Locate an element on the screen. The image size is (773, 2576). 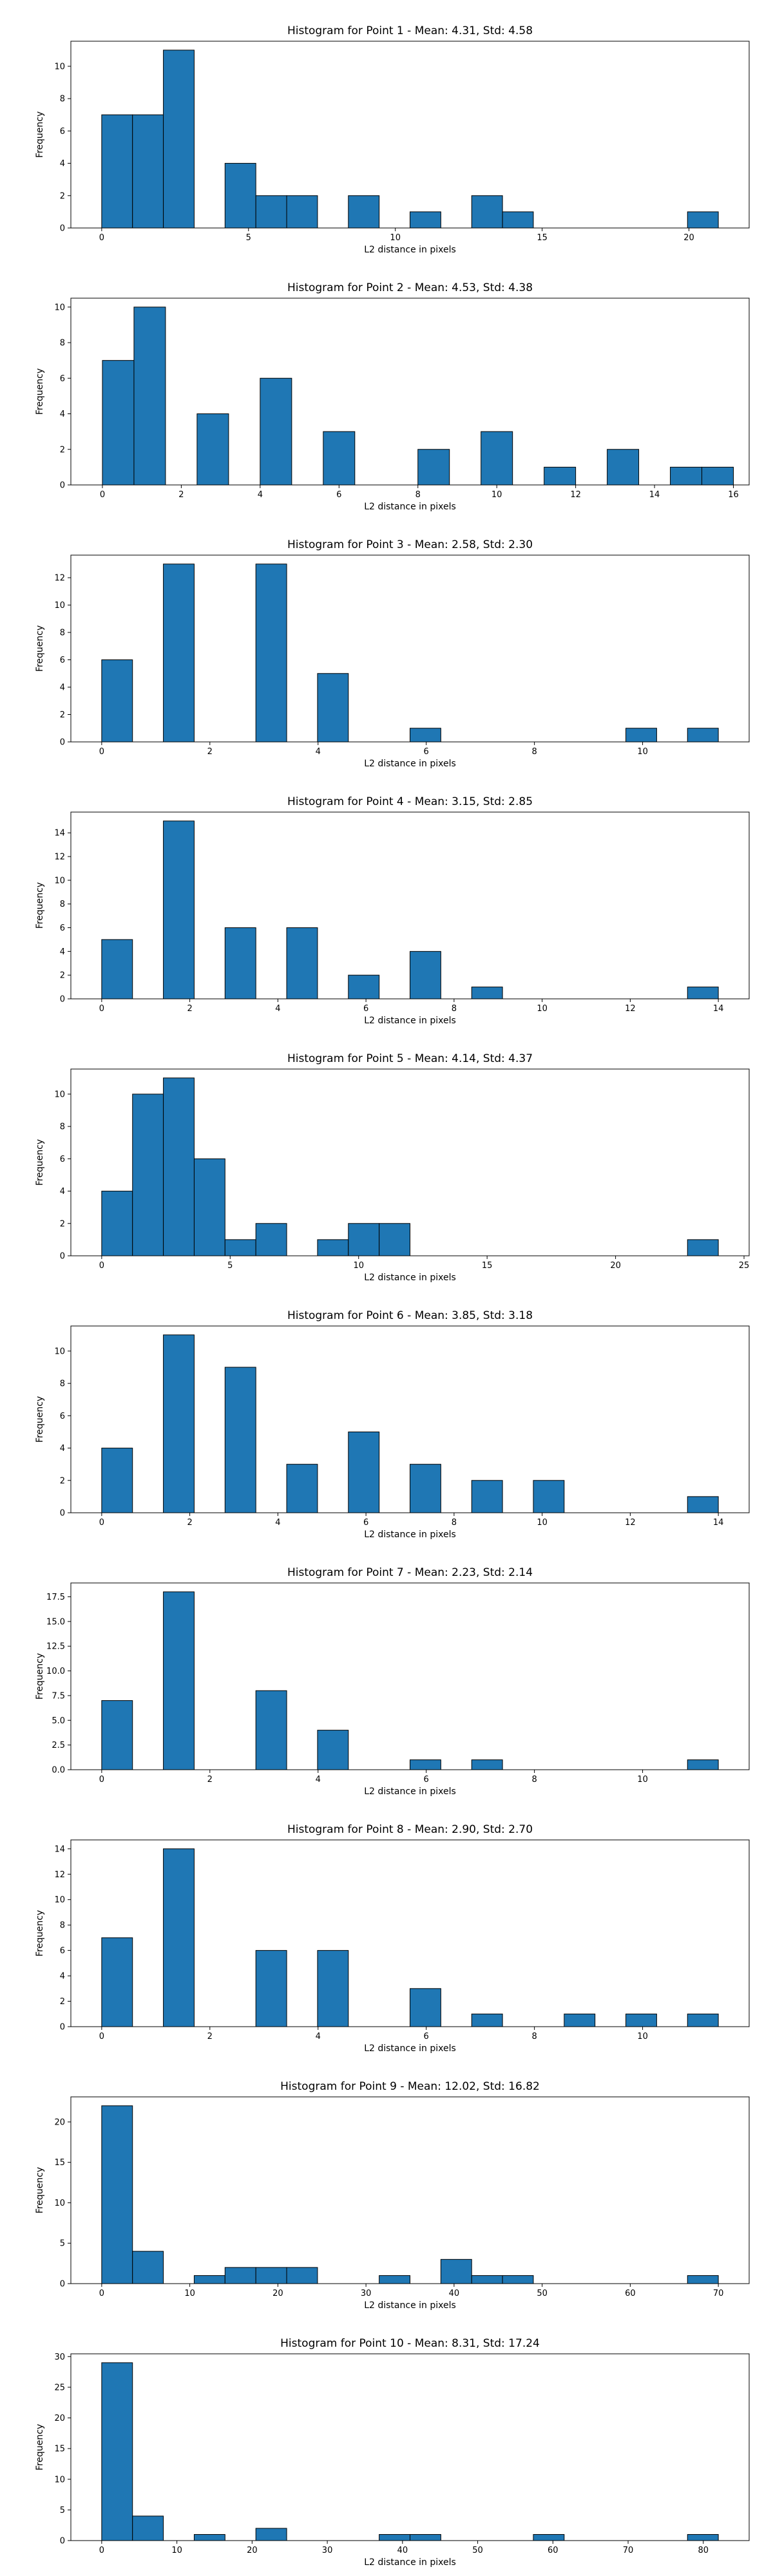
x-tick-label: 80 is located at coordinates (703, 2551).